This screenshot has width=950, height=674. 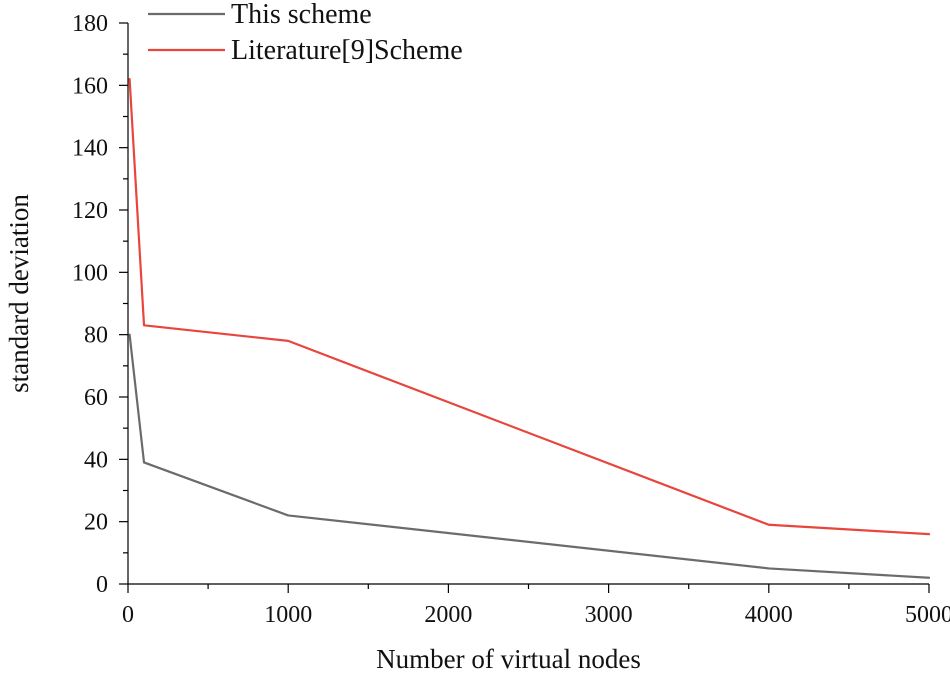 What do you see at coordinates (508, 659) in the screenshot?
I see `x-axis-title: Number of virtual nodes` at bounding box center [508, 659].